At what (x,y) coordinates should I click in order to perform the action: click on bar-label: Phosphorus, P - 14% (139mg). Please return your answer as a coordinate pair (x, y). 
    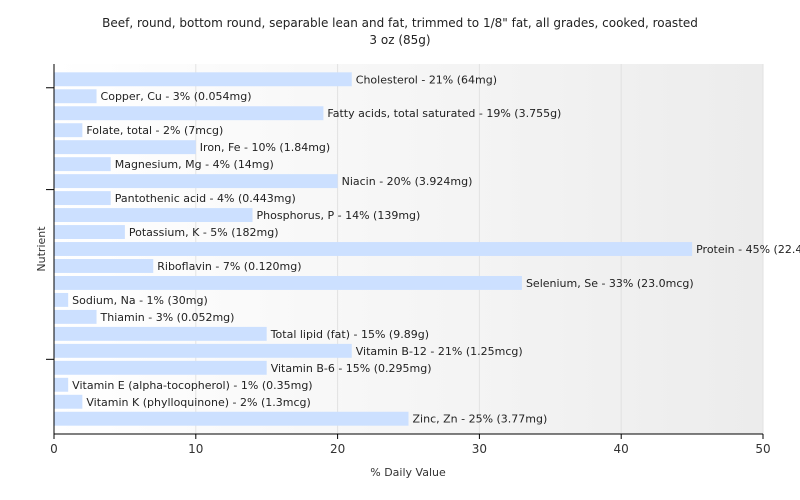
    Looking at the image, I should click on (339, 215).